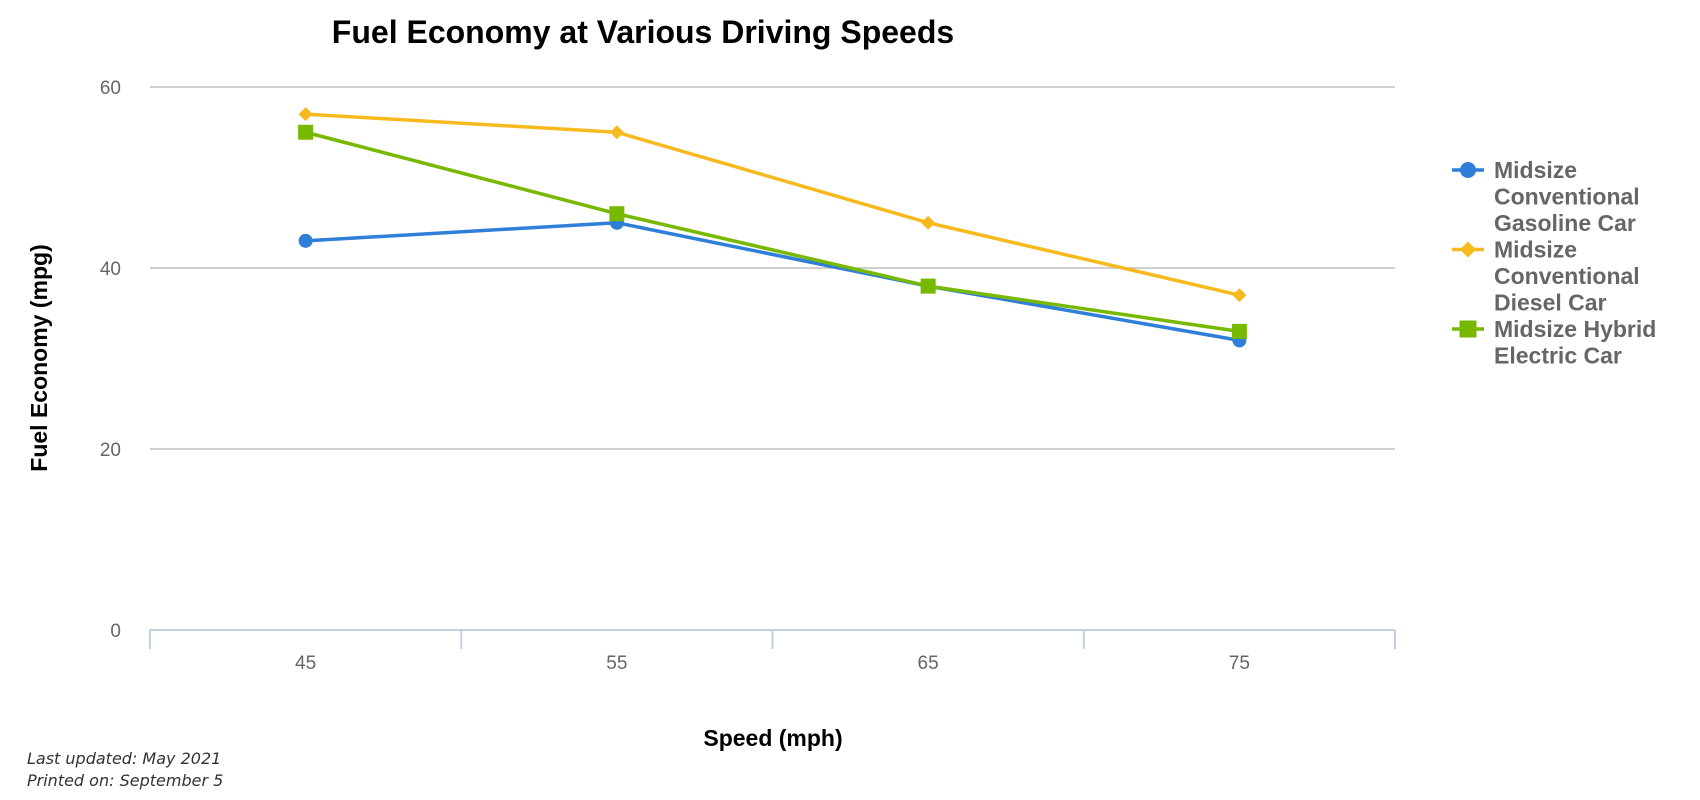  I want to click on y-axis-title: Fuel Economy (mpg), so click(39, 357).